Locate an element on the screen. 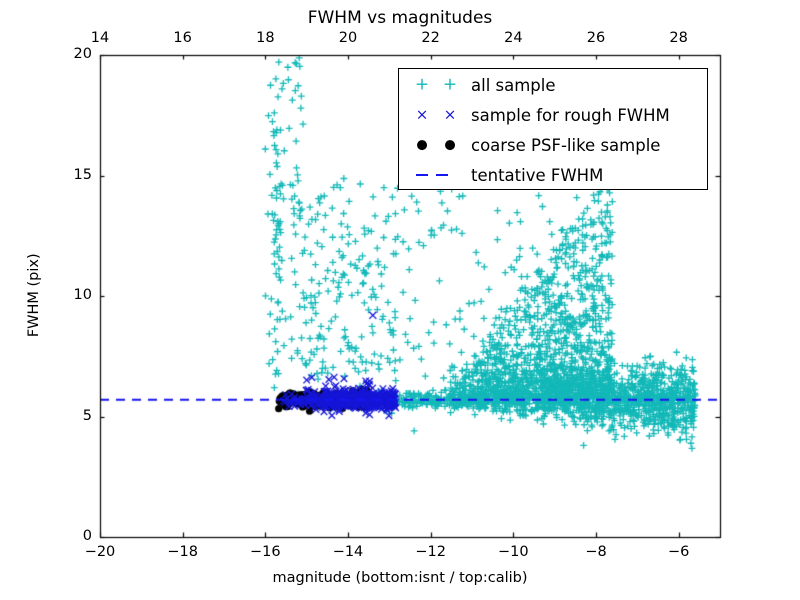 This screenshot has height=600, width=800. legend-item-label: sample for rough FWHM is located at coordinates (570, 115).